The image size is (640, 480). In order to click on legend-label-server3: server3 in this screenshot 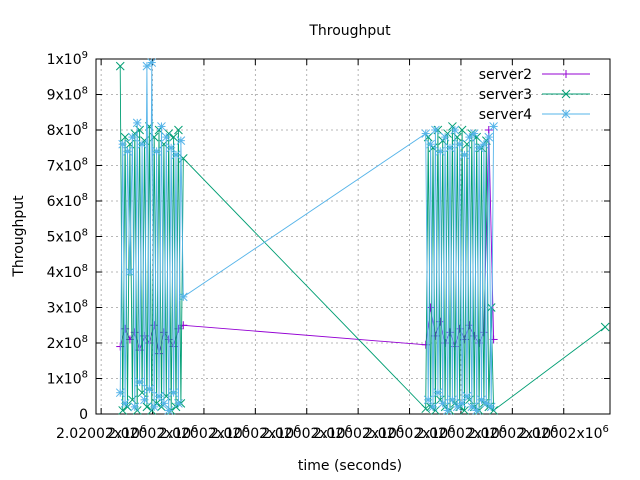, I will do `click(505, 95)`.